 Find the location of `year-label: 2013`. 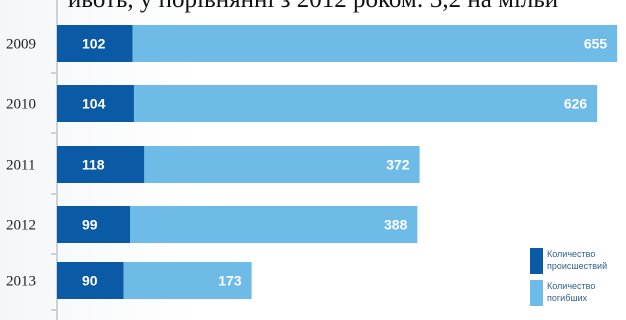

year-label: 2013 is located at coordinates (21, 282).